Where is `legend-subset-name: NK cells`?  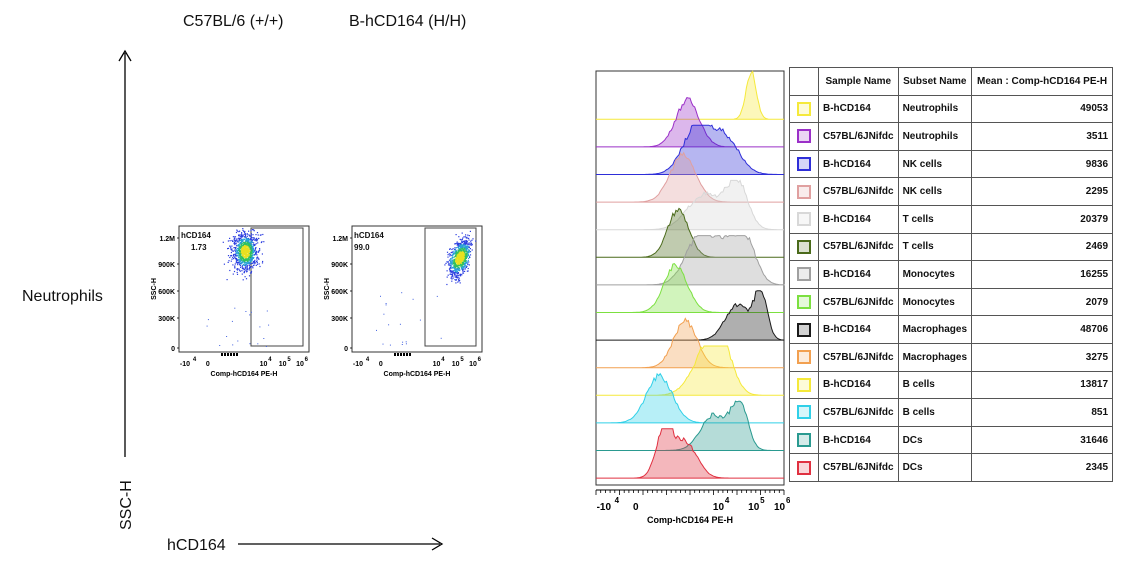 legend-subset-name: NK cells is located at coordinates (935, 164).